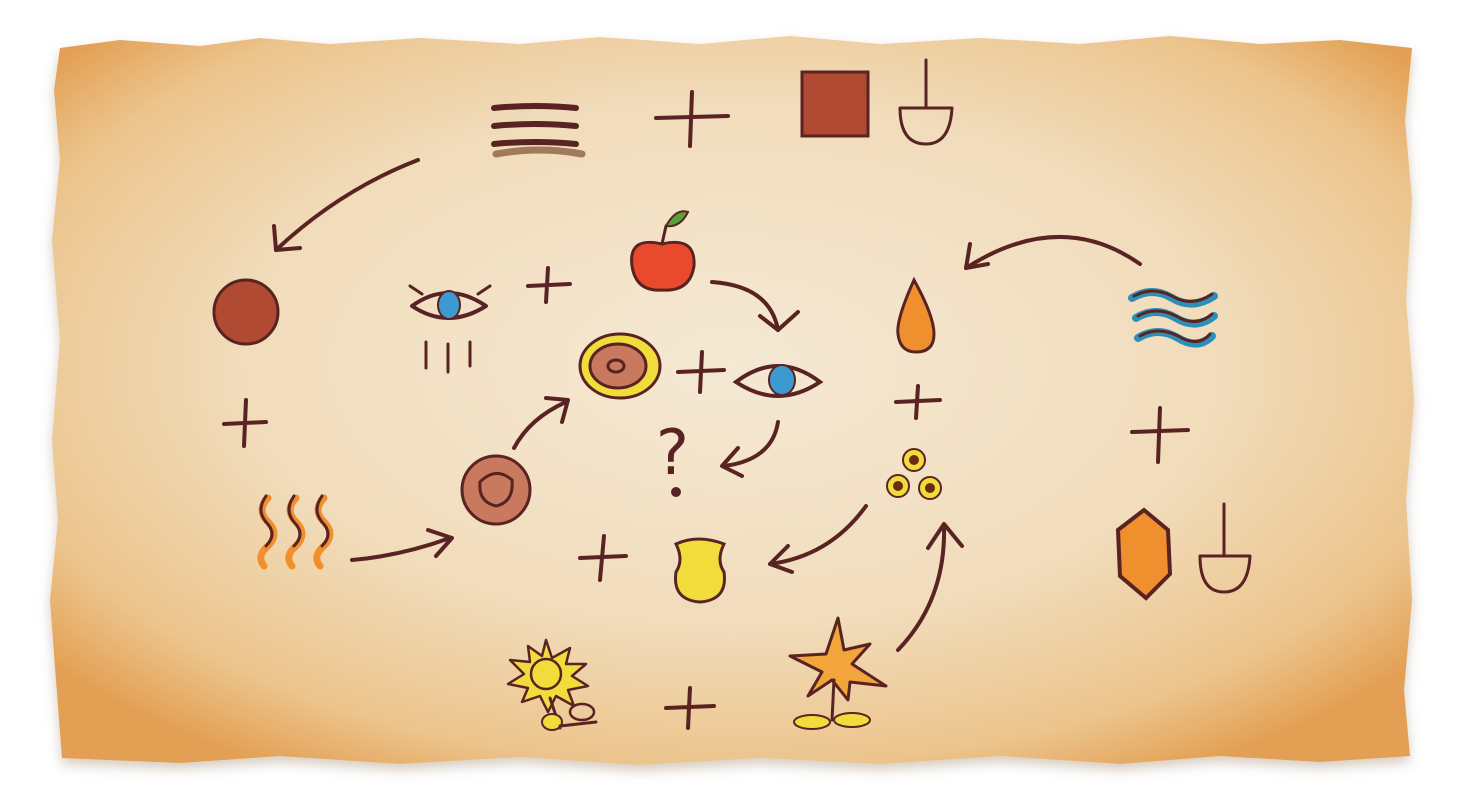 This screenshot has height=812, width=1474. Describe the element at coordinates (663, 251) in the screenshot. I see `apple-icon` at that location.